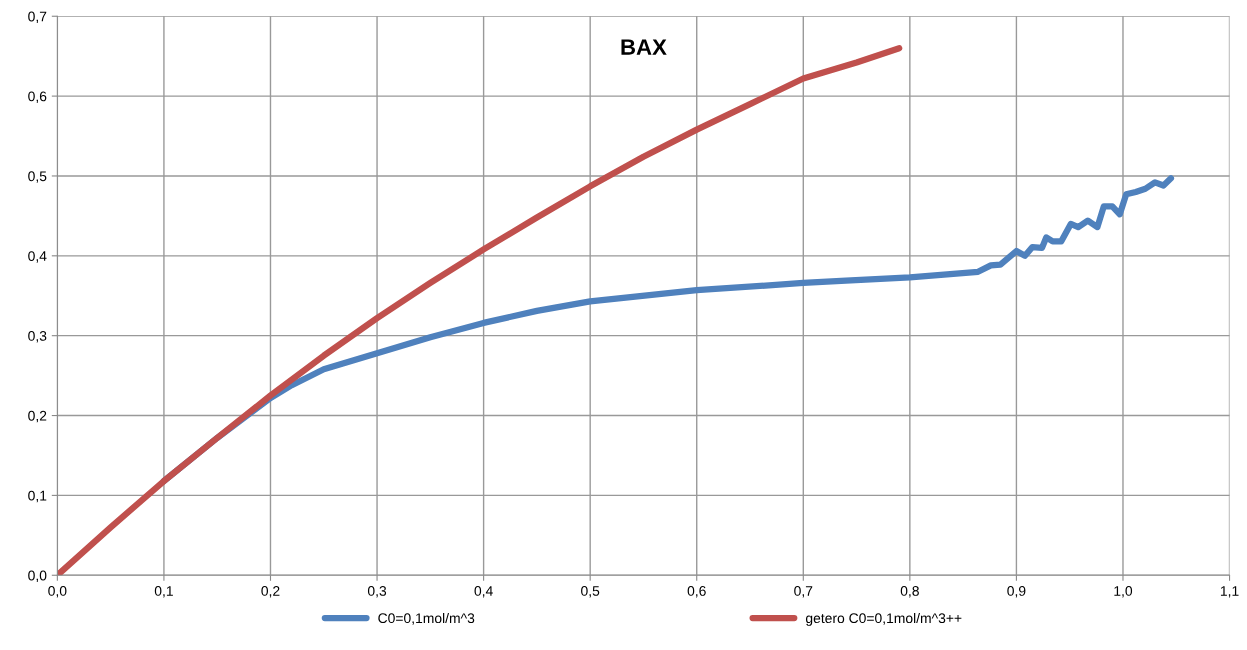 The height and width of the screenshot is (650, 1247). I want to click on x-tick-label: 0,1, so click(163, 592).